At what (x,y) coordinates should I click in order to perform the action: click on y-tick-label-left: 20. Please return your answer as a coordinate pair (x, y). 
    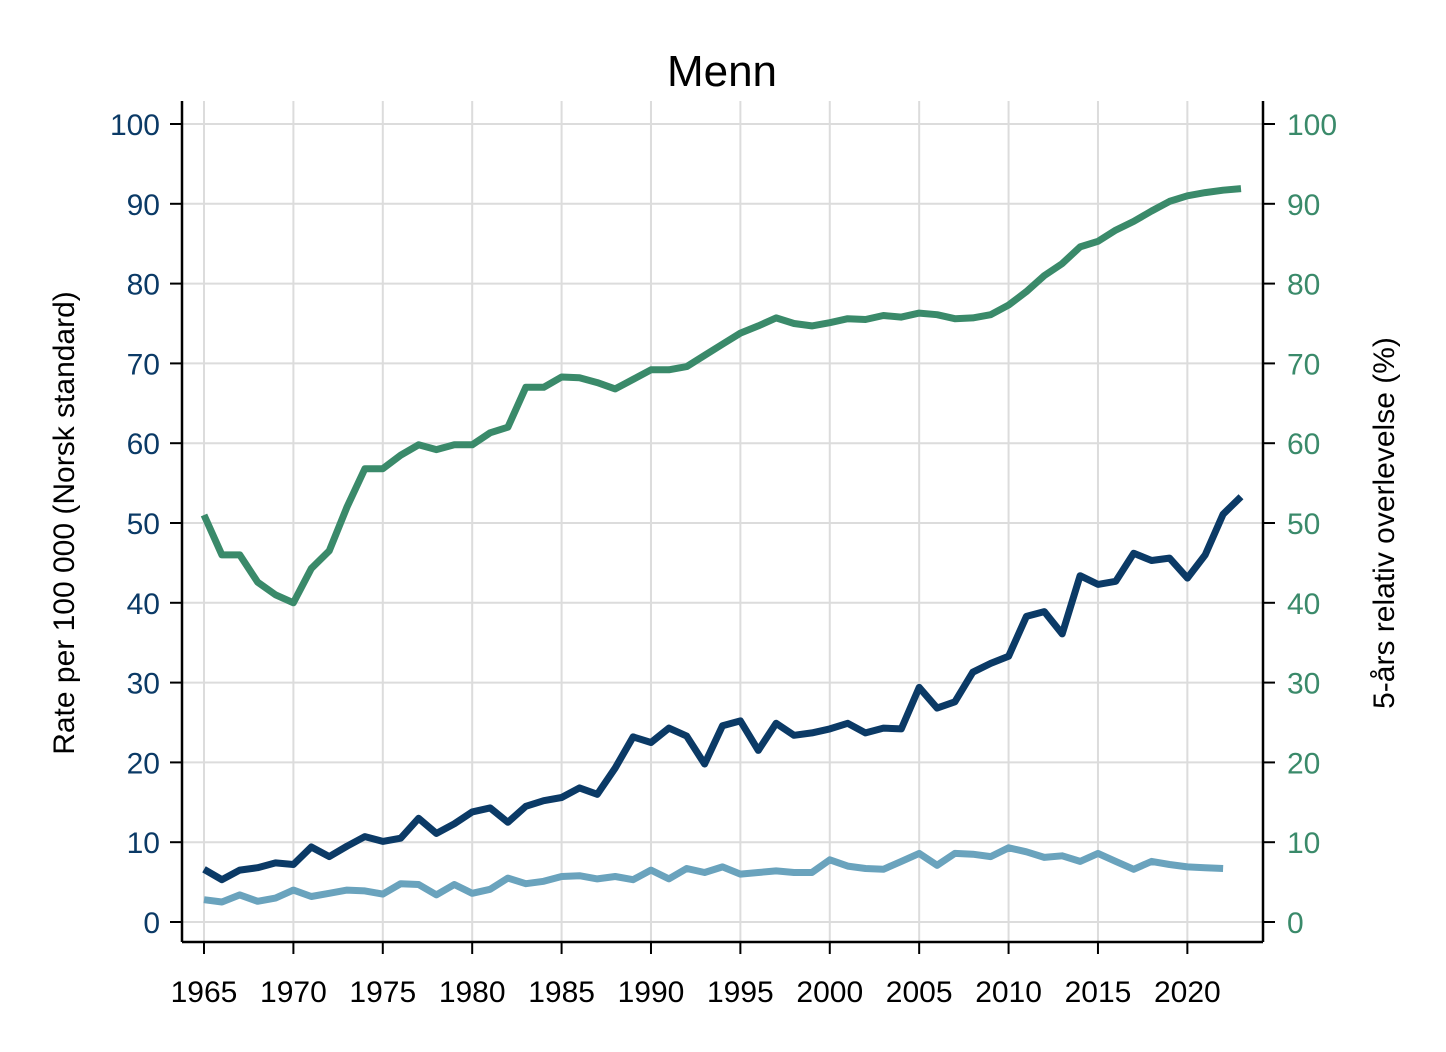
    Looking at the image, I should click on (143, 763).